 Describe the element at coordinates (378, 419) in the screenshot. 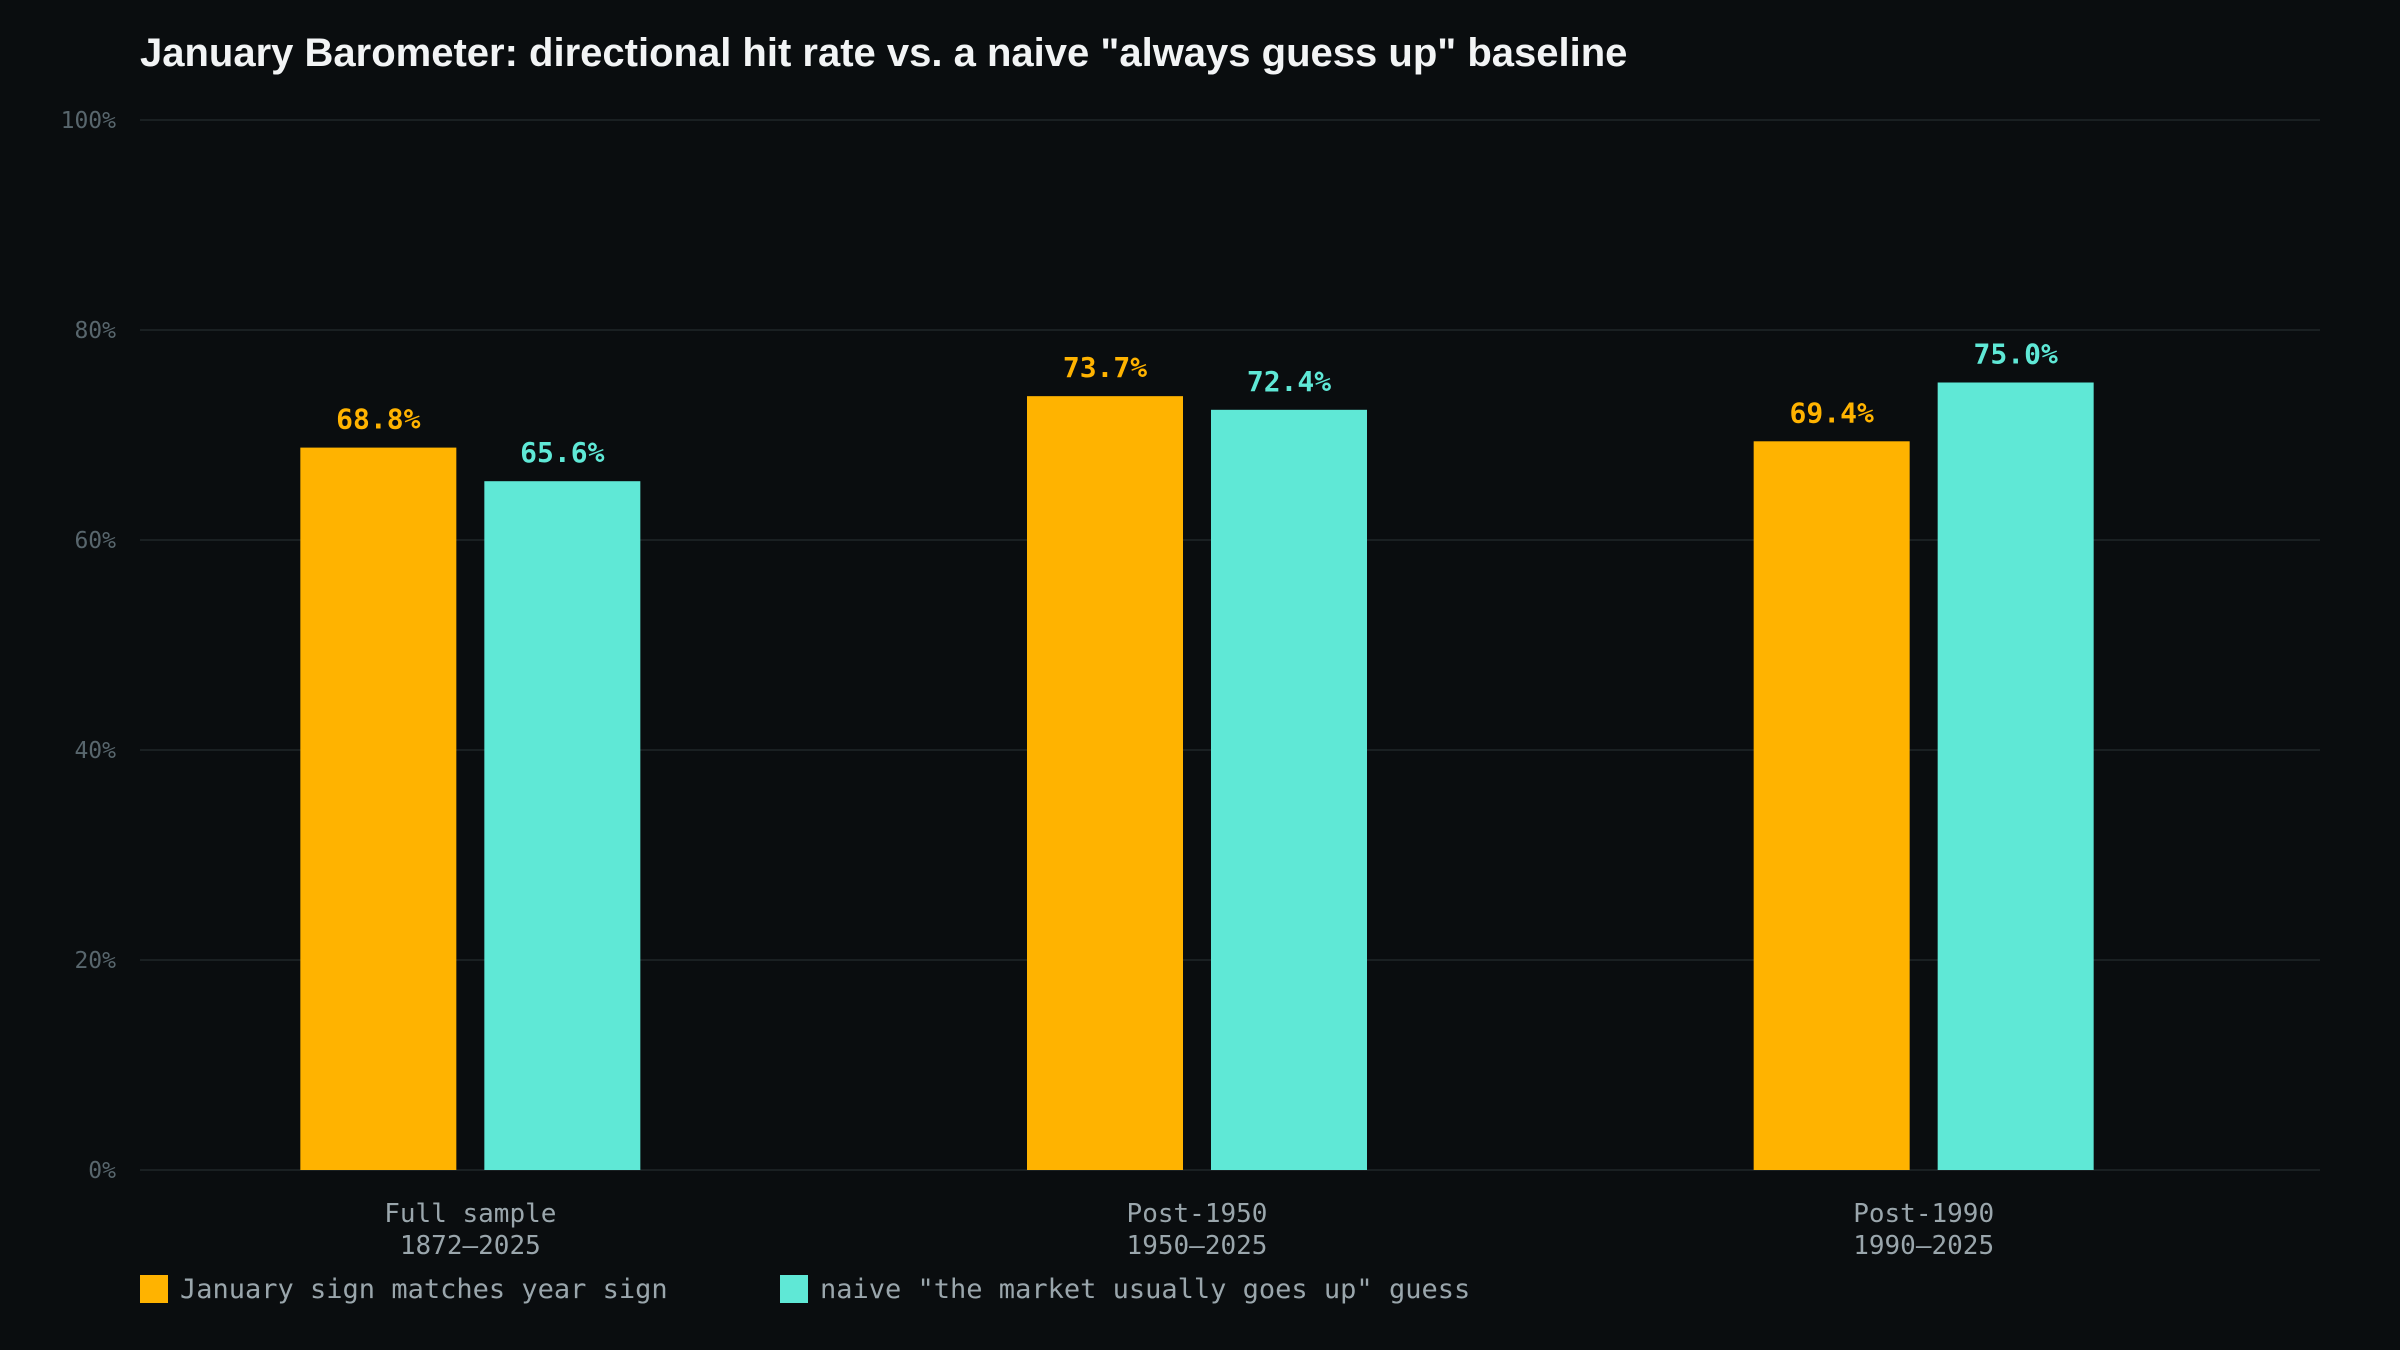

I see `data-label: 68.8%` at that location.